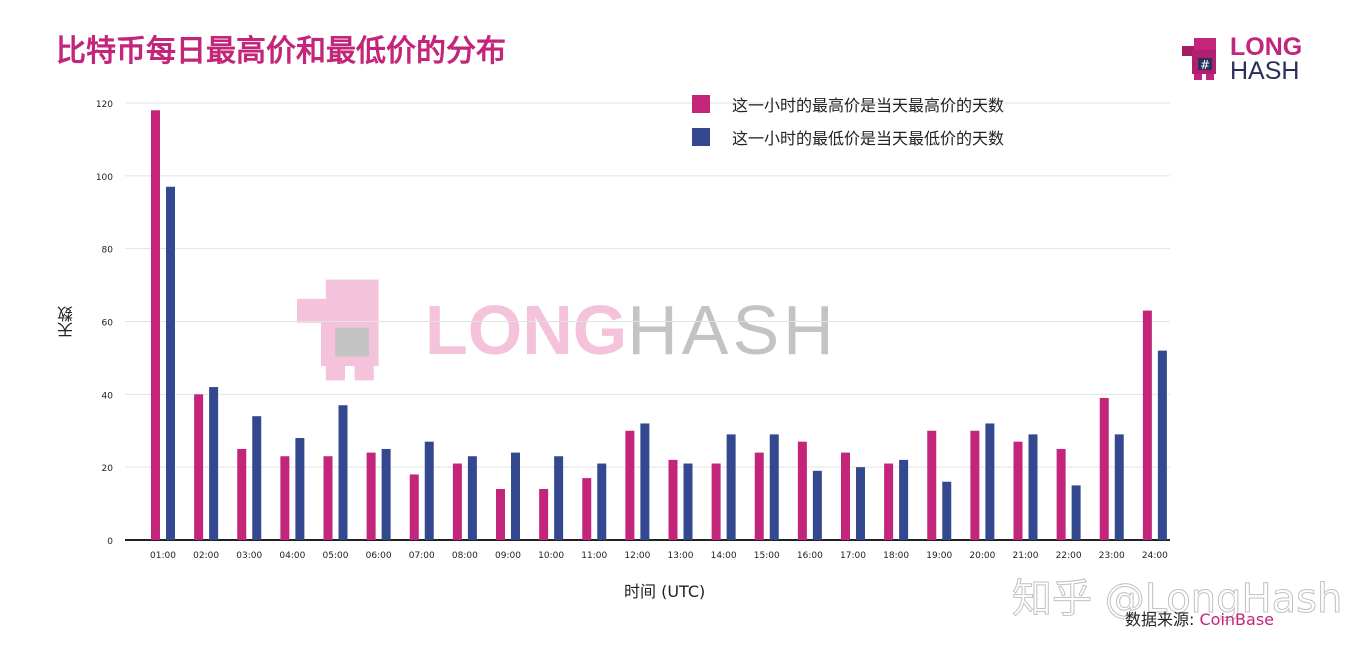  Describe the element at coordinates (281, 51) in the screenshot. I see `chart-title: 比特币每日最高价和最低价的分布` at that location.